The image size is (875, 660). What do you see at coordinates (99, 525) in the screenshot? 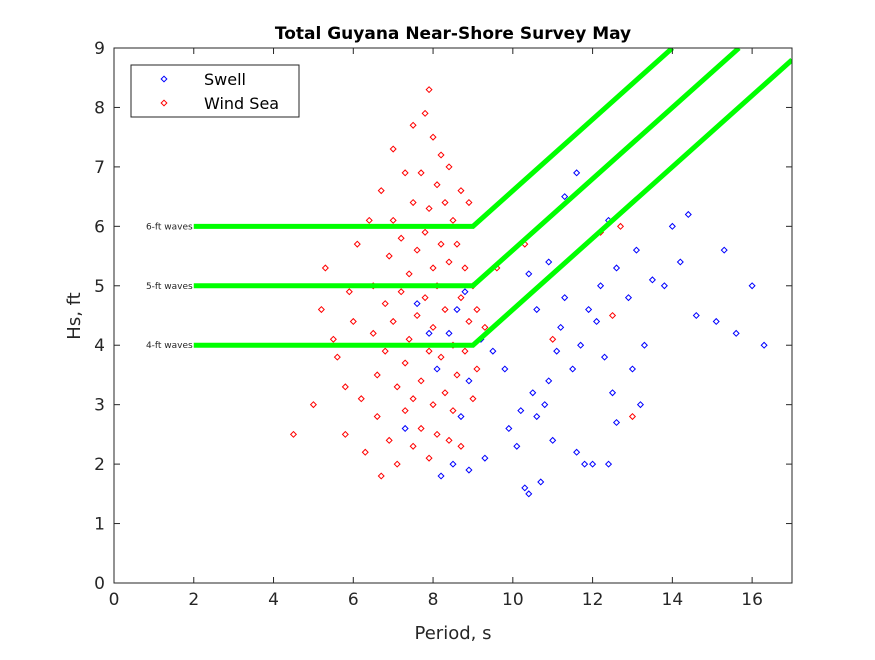
I see `y-tick-label: 1` at bounding box center [99, 525].